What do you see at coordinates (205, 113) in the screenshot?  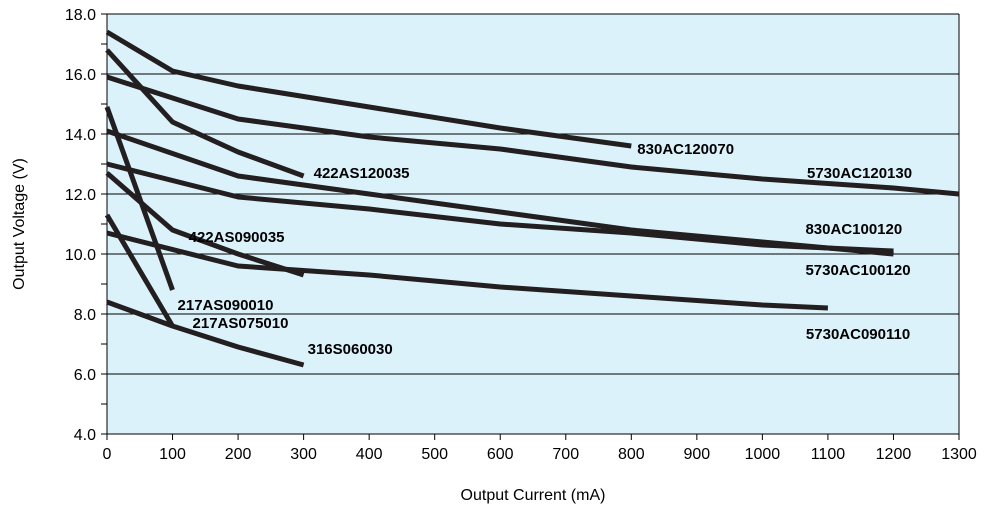 I see `series-line-422AS120035` at bounding box center [205, 113].